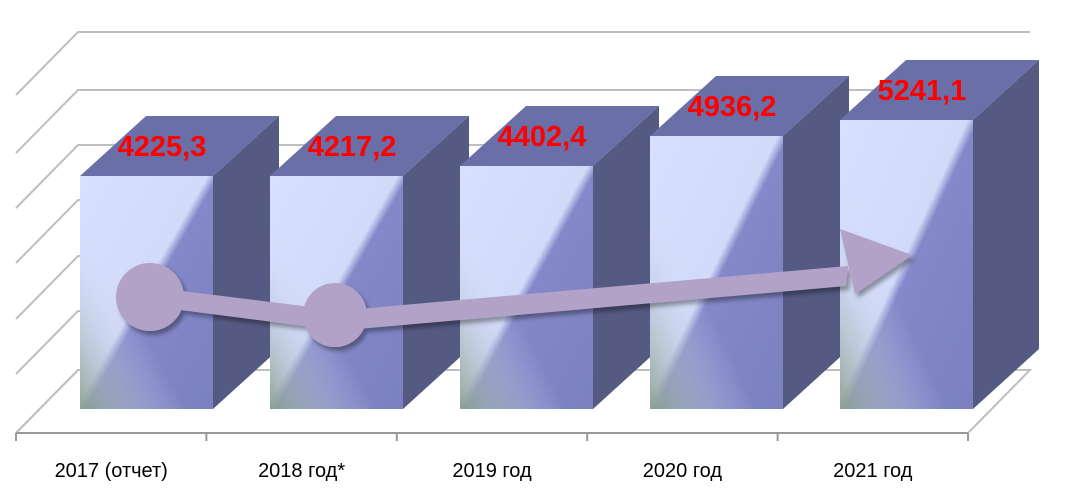 Image resolution: width=1068 pixels, height=492 pixels. What do you see at coordinates (542, 137) in the screenshot?
I see `value-label: 4402,4` at bounding box center [542, 137].